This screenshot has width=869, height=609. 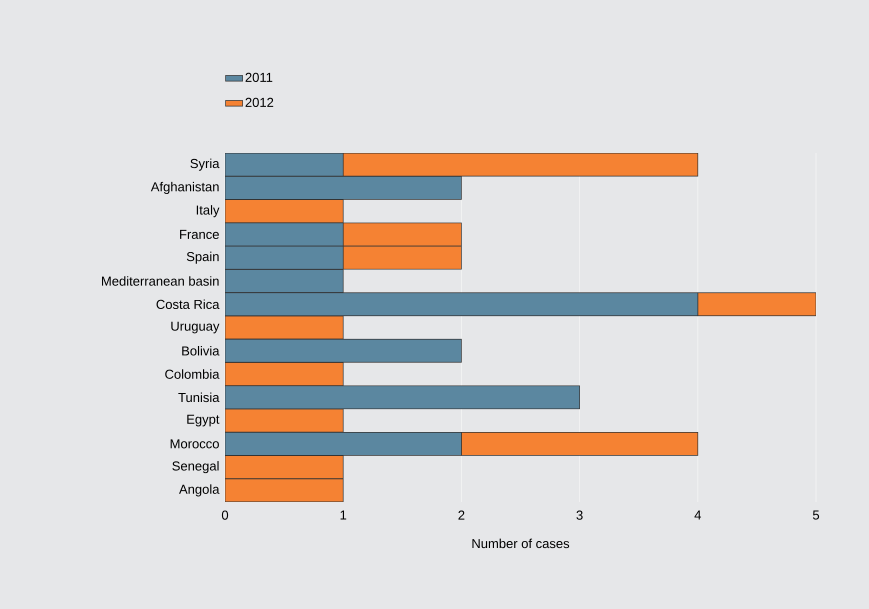 I want to click on y-tick-label: Egypt, so click(x=203, y=420).